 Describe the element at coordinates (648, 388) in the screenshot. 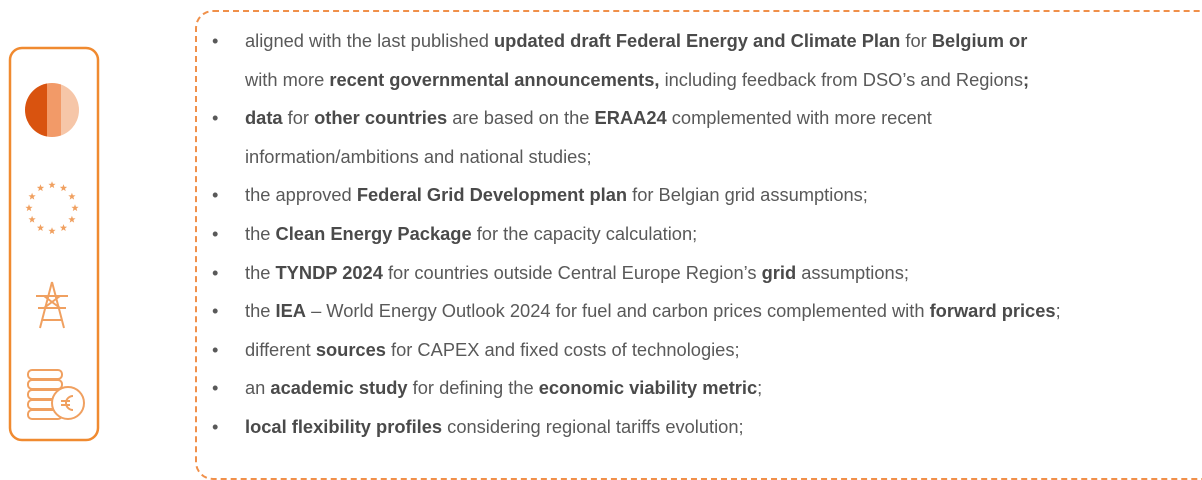

I see `bold-text: economic viability metric` at that location.